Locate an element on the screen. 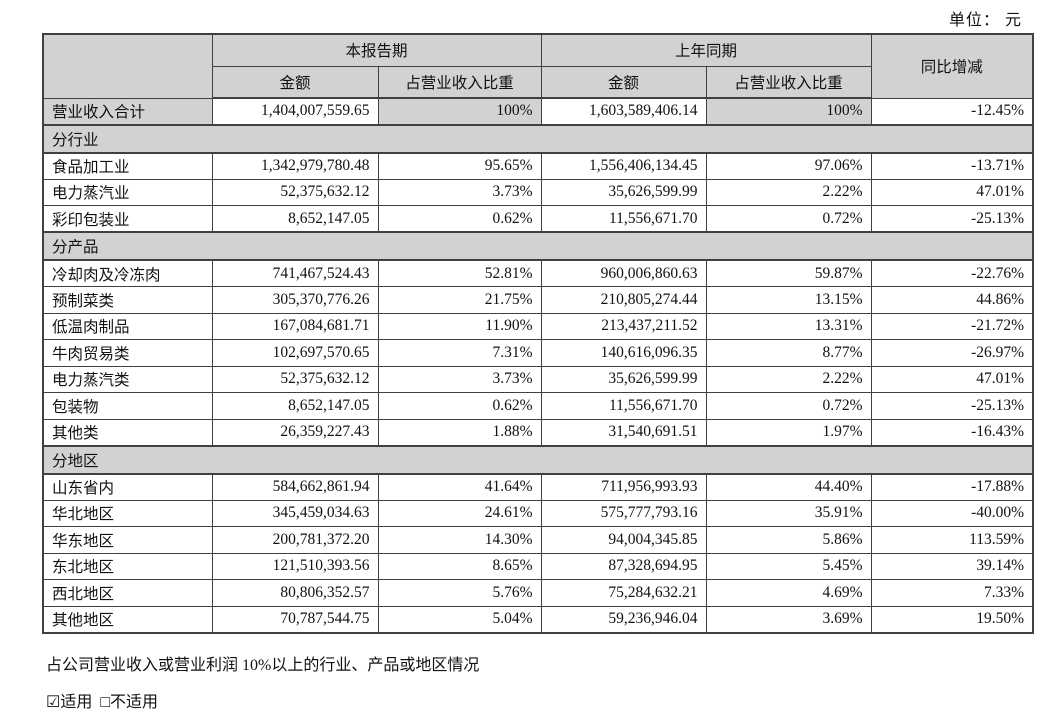  current-period-header: 本报告期 is located at coordinates (376, 50).